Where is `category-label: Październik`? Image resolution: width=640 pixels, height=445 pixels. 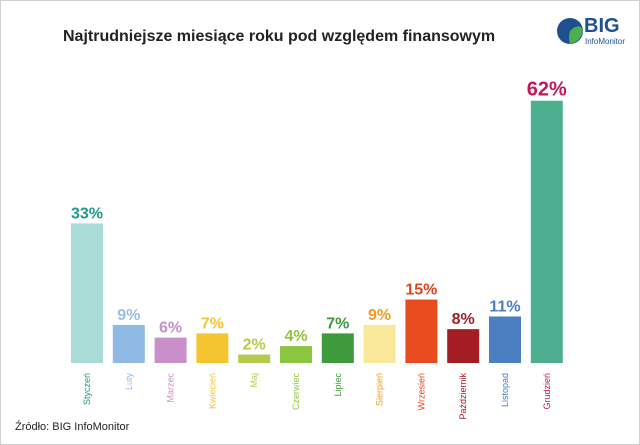 category-label: Październik is located at coordinates (463, 396).